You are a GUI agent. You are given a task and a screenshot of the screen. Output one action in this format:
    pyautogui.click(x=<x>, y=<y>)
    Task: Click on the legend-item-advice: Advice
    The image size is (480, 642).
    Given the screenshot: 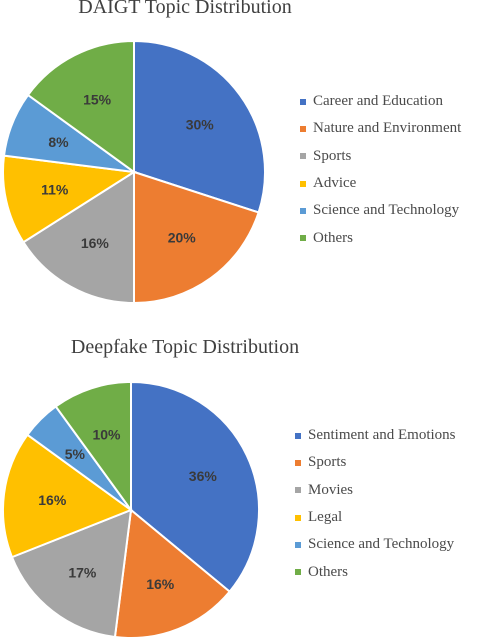 What is the action you would take?
    pyautogui.click(x=380, y=183)
    